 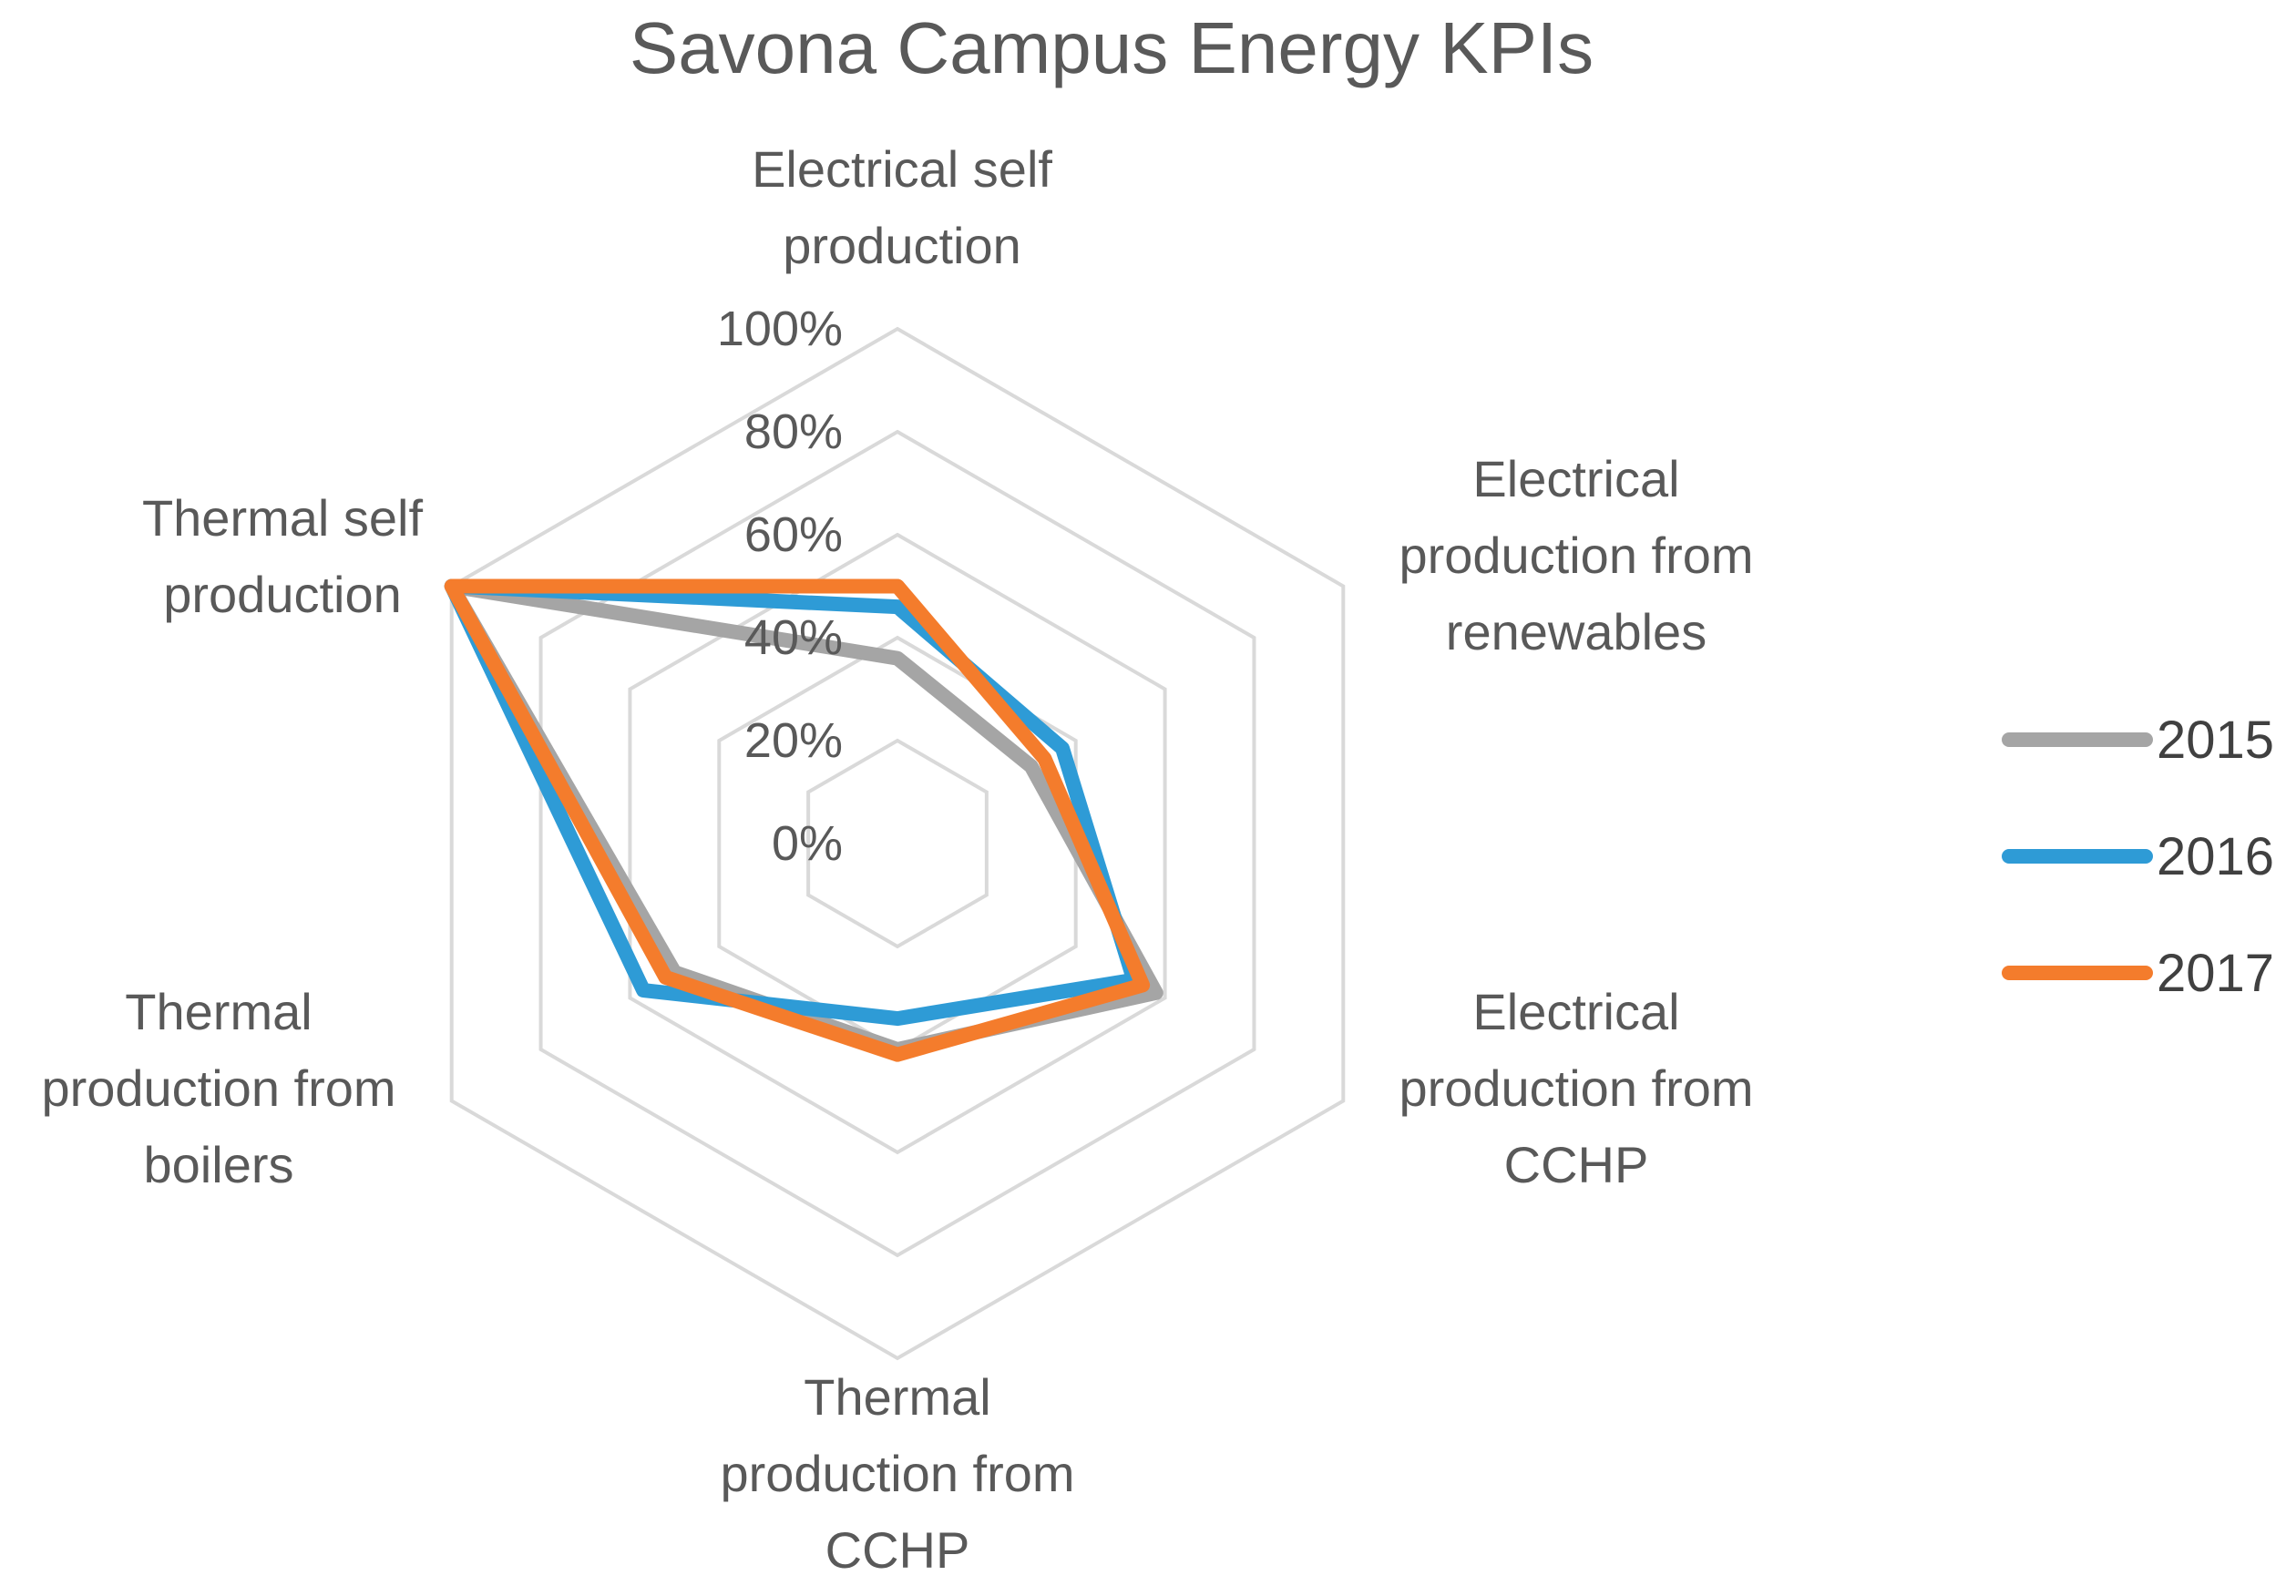 I want to click on category-label-2-line-2: CCHP, so click(x=1577, y=1164).